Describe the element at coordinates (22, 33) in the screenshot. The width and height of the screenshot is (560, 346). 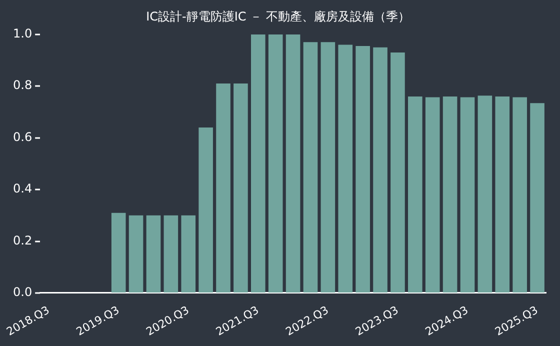
I see `y-tick-label: 1.0` at that location.